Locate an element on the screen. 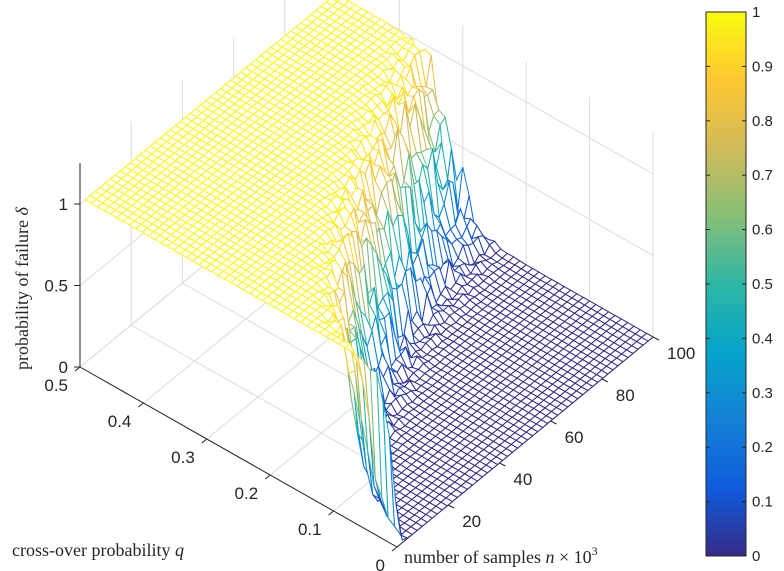  x-tick-label: 0.3 is located at coordinates (183, 457).